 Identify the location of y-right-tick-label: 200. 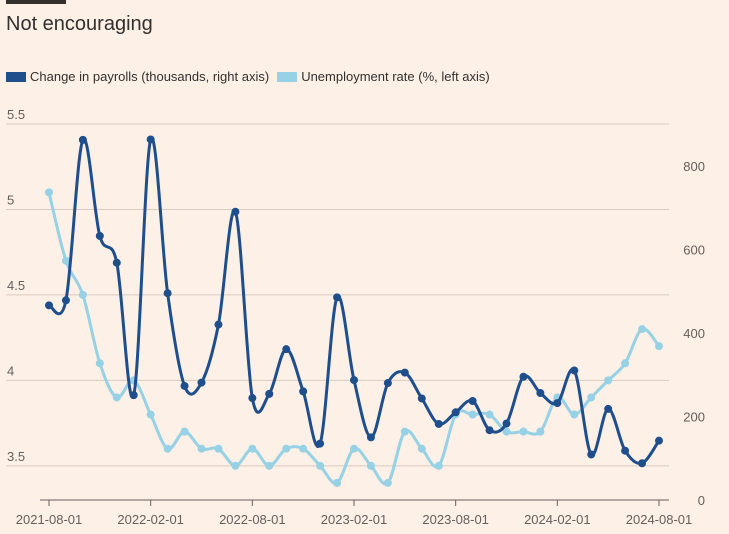
(694, 416).